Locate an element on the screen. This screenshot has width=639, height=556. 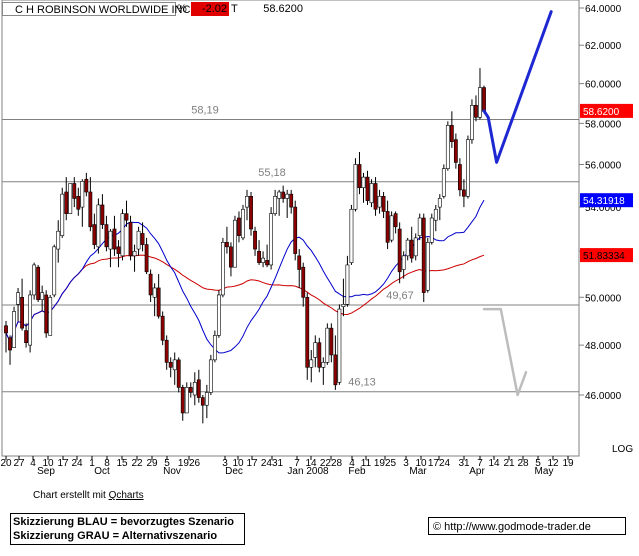
x-tick-label: 5 is located at coordinates (167, 463).